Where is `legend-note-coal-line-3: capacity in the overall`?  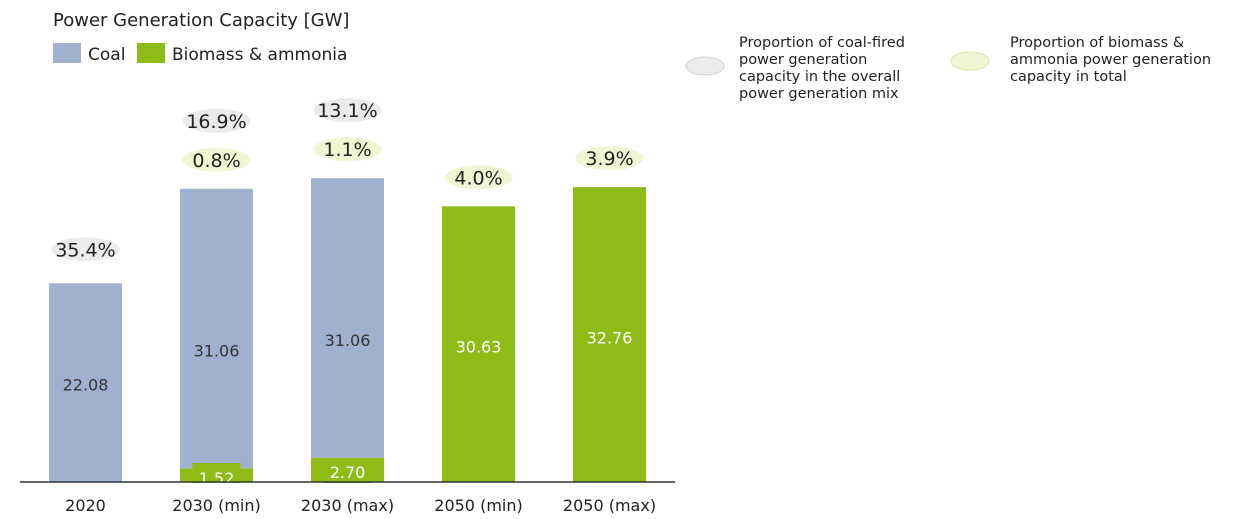
legend-note-coal-line-3: capacity in the overall is located at coordinates (819, 77).